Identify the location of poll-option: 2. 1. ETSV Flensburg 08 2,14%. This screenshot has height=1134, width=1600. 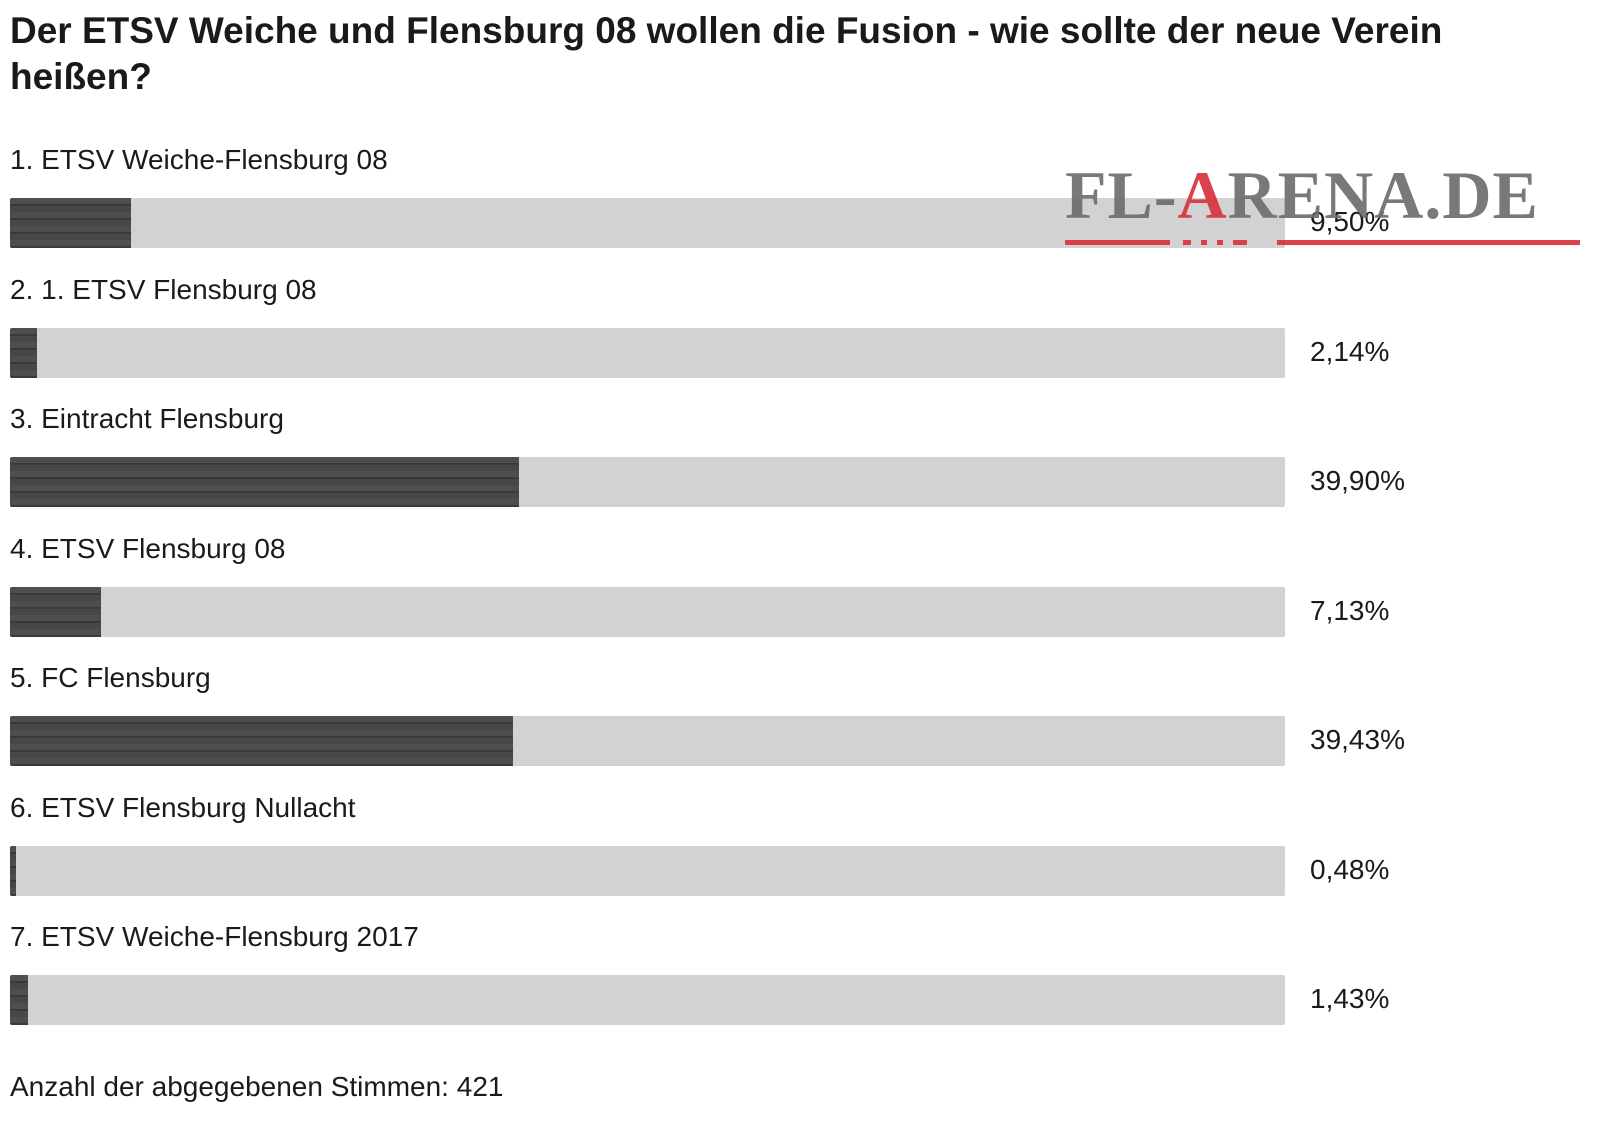
(800, 333).